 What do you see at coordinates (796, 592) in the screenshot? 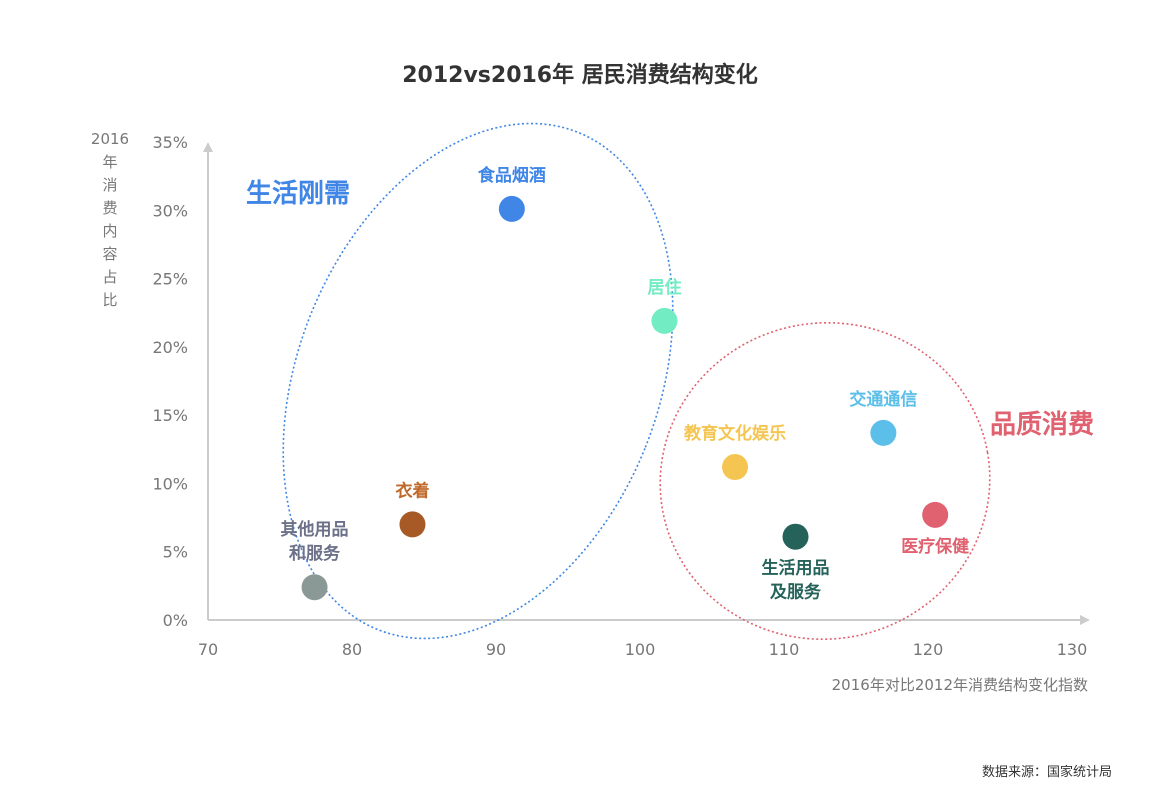
I see `point-label: 及服务` at bounding box center [796, 592].